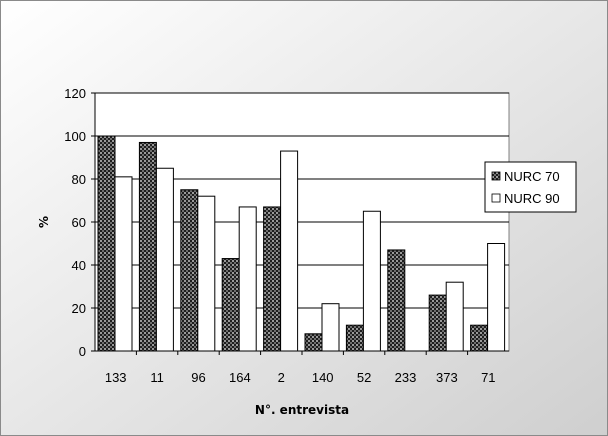 The image size is (608, 436). I want to click on y-tick-label: 20, so click(79, 308).